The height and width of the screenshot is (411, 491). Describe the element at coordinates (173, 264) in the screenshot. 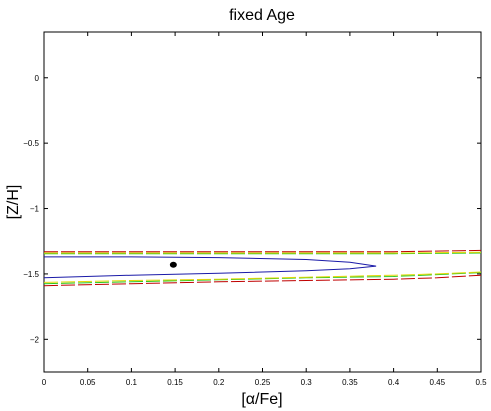

I see `best-fit-point` at that location.